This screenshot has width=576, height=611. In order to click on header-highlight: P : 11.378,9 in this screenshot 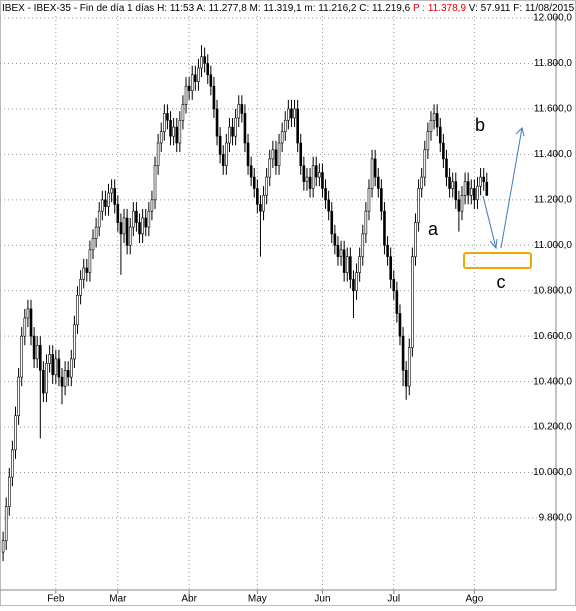, I will do `click(439, 8)`.